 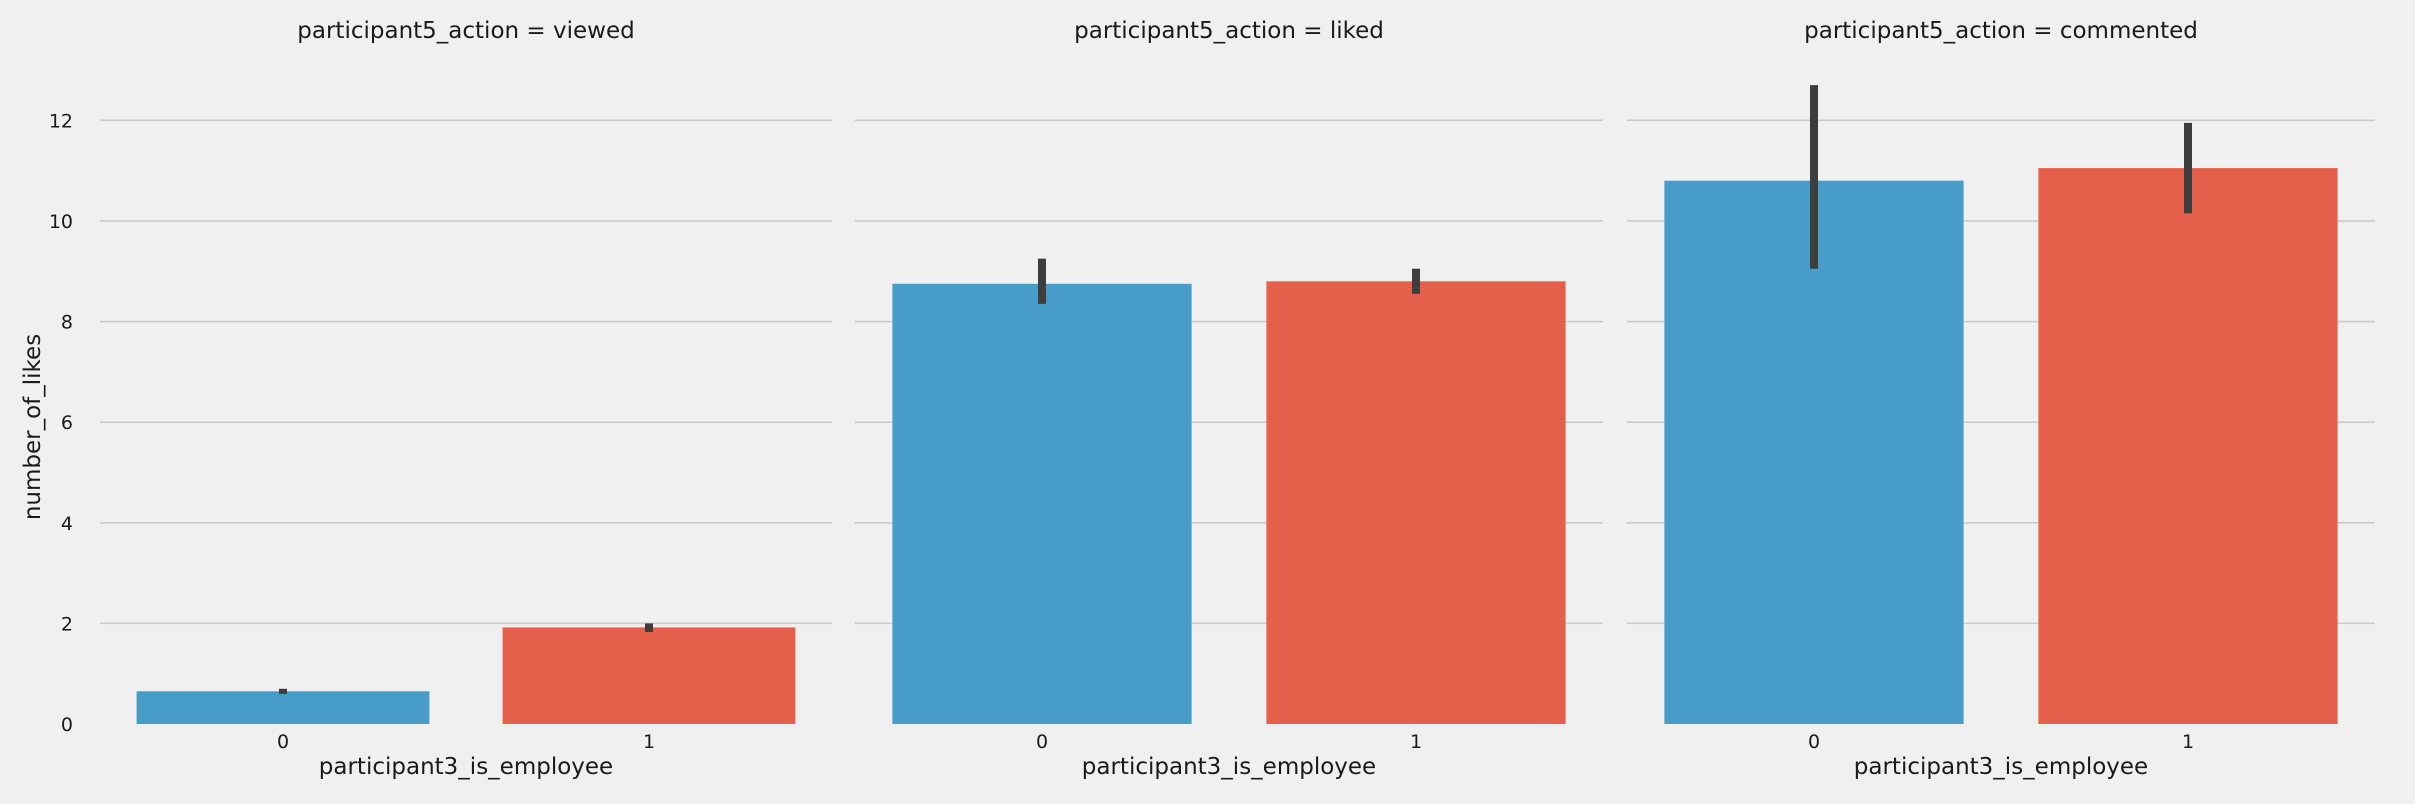 What do you see at coordinates (61, 222) in the screenshot?
I see `y-tick-label: 10` at bounding box center [61, 222].